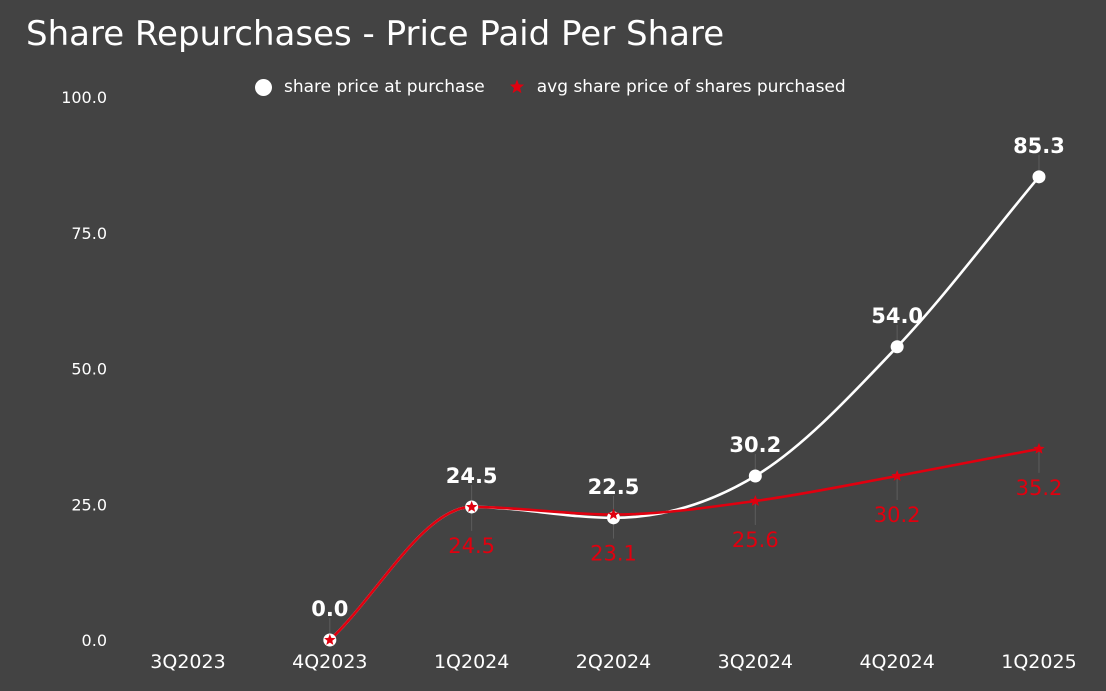 The width and height of the screenshot is (1106, 691). Describe the element at coordinates (755, 445) in the screenshot. I see `share-price-data-label: 30.2` at that location.